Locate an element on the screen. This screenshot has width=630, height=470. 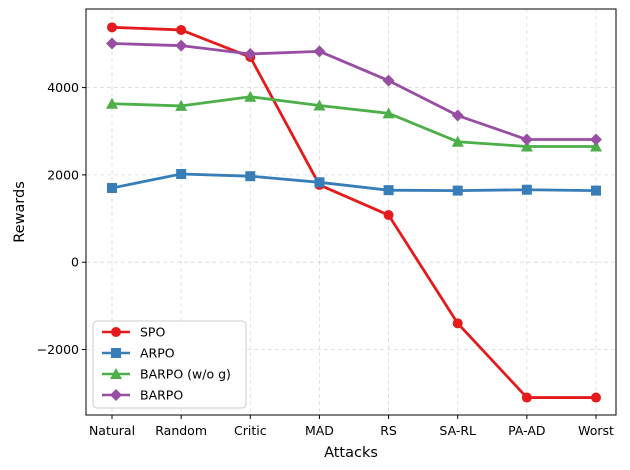
legend-label-spo: SPO is located at coordinates (152, 332).